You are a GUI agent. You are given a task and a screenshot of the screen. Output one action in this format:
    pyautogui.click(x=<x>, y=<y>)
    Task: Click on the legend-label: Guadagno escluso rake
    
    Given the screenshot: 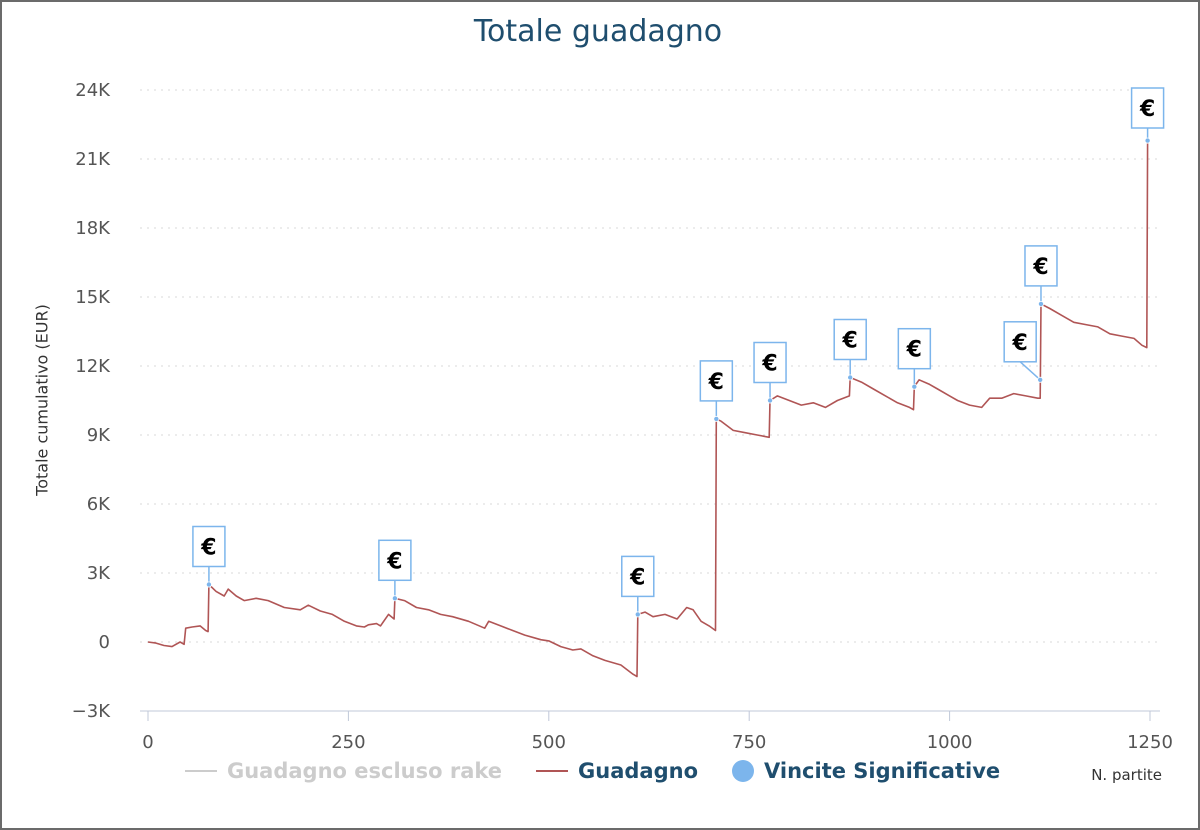 What is the action you would take?
    pyautogui.click(x=365, y=771)
    